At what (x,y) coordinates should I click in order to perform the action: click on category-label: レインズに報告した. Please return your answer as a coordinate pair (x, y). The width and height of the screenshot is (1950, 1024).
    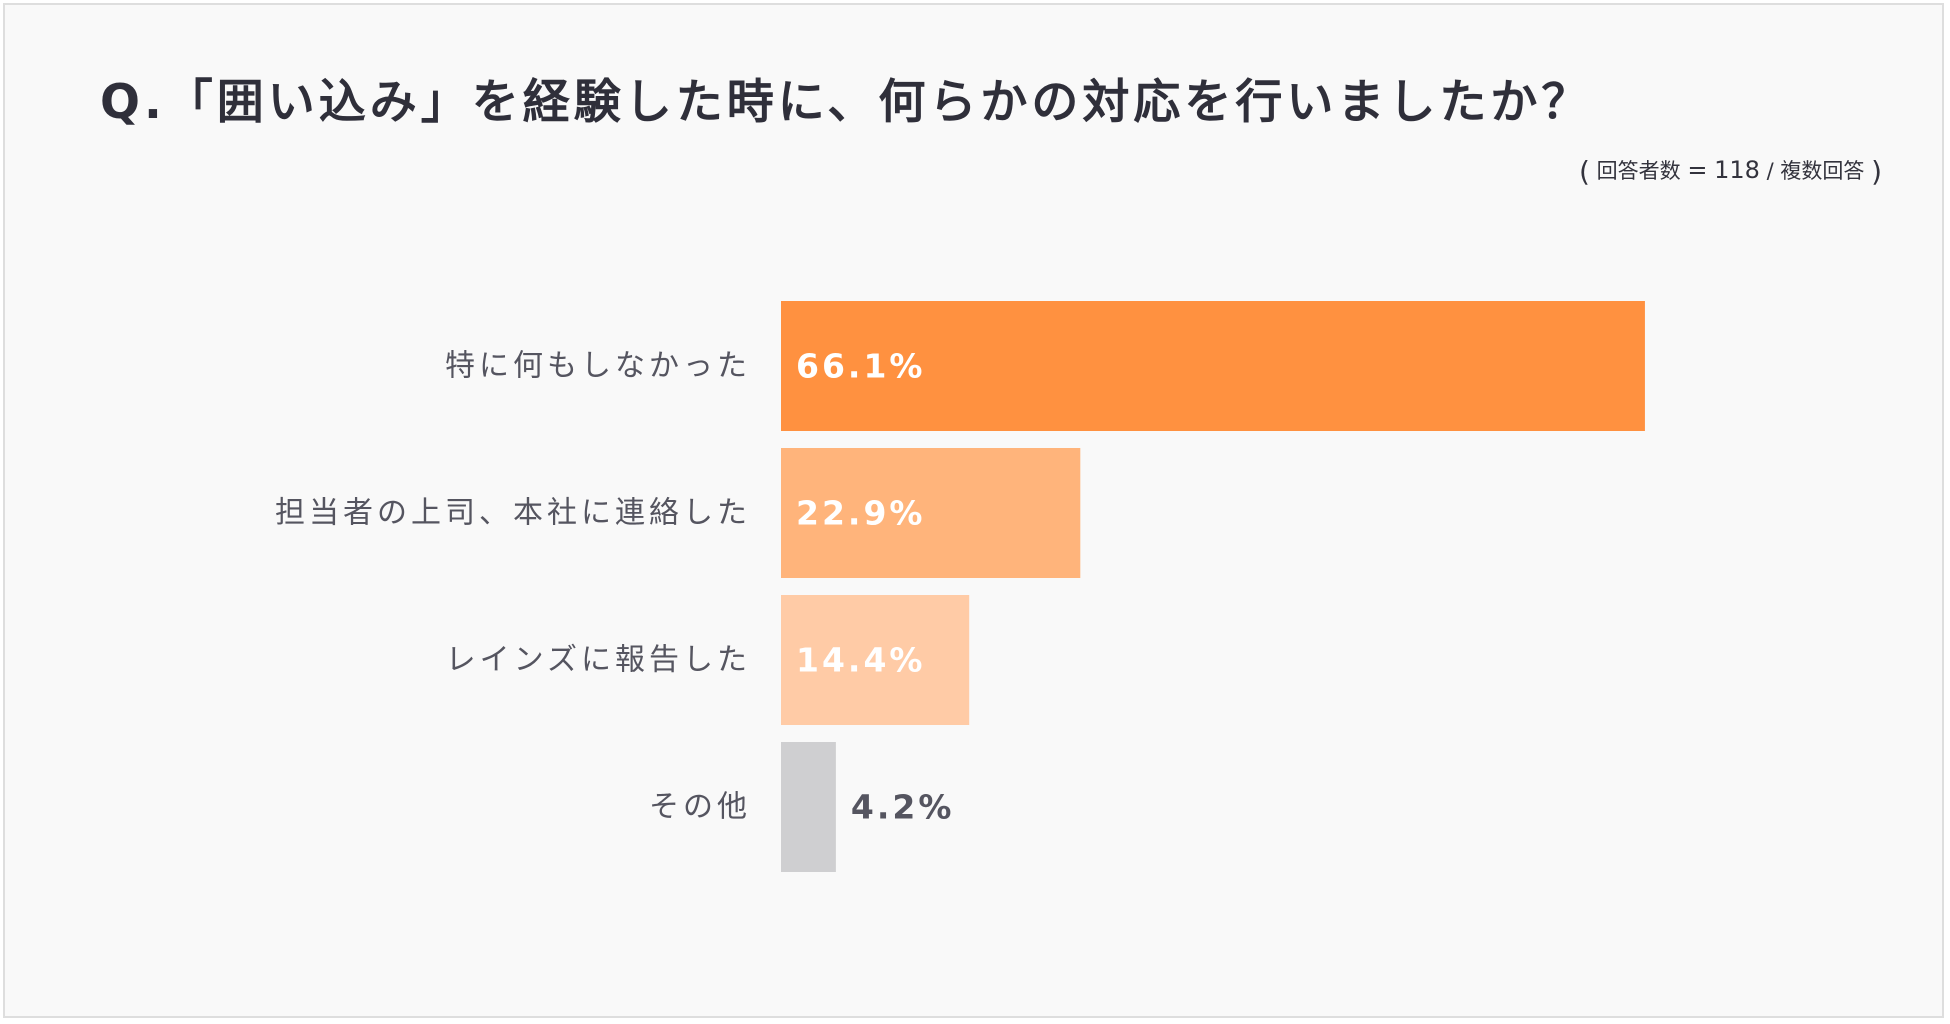
    Looking at the image, I should click on (598, 660).